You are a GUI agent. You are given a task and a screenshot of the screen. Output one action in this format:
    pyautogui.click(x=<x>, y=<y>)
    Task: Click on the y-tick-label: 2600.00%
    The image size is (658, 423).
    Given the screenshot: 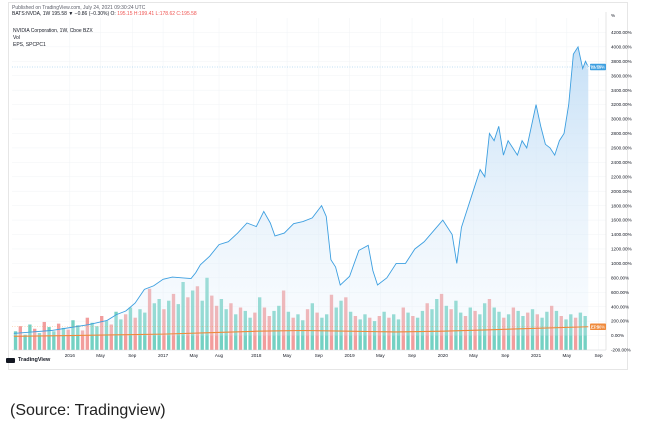 What is the action you would take?
    pyautogui.click(x=621, y=148)
    